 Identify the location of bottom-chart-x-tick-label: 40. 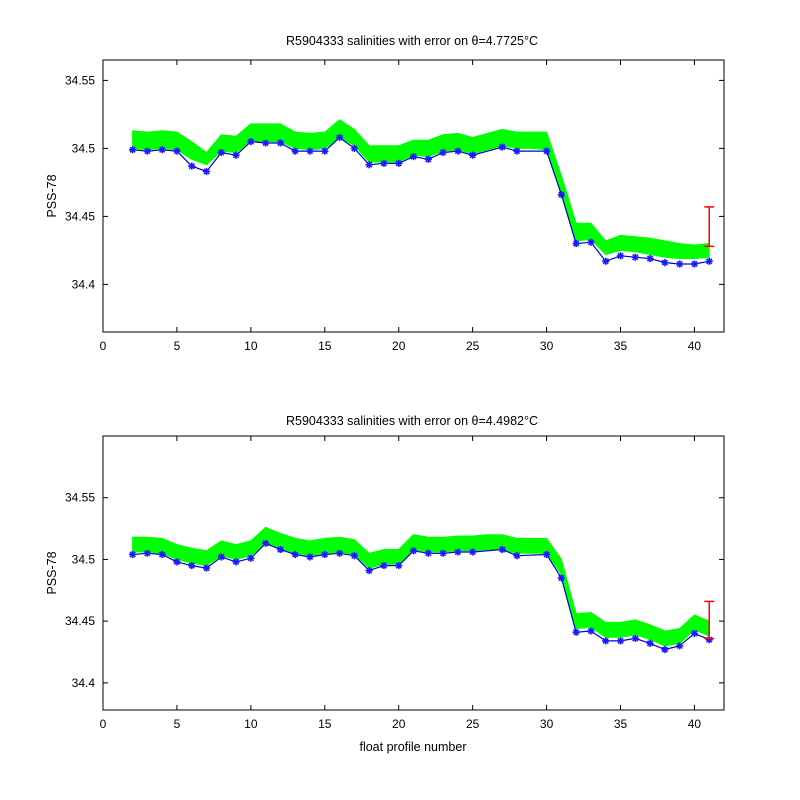
(695, 724).